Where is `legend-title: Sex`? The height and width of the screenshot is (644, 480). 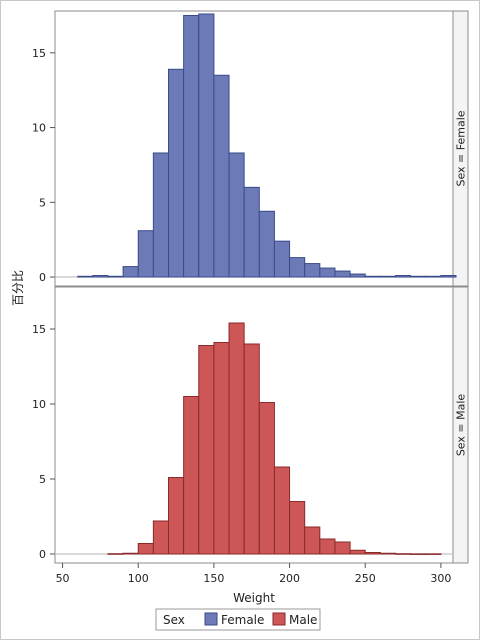
legend-title: Sex is located at coordinates (174, 620).